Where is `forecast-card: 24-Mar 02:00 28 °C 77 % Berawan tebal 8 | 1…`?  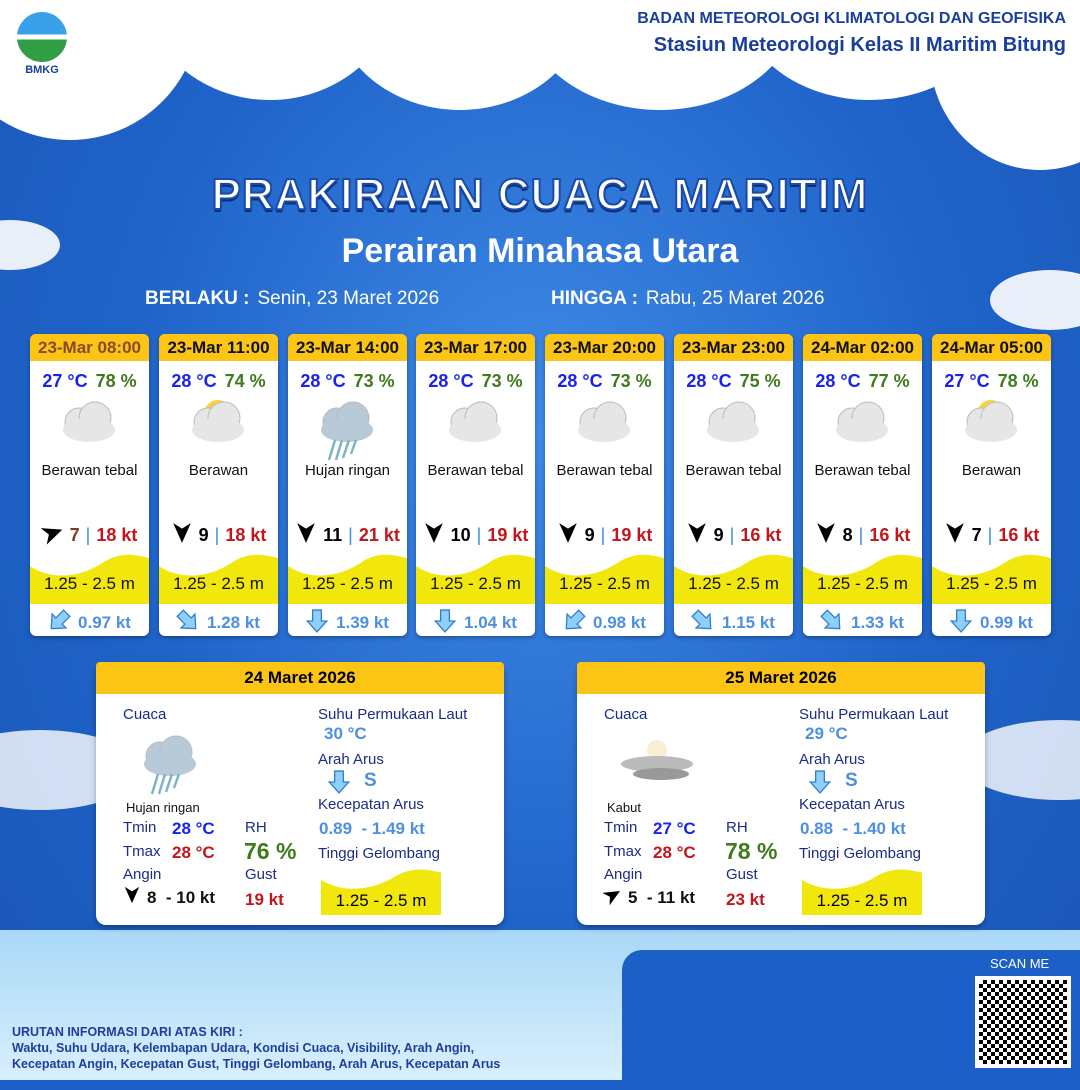 forecast-card: 24-Mar 02:00 28 °C 77 % Berawan tebal 8 | 1… is located at coordinates (862, 485).